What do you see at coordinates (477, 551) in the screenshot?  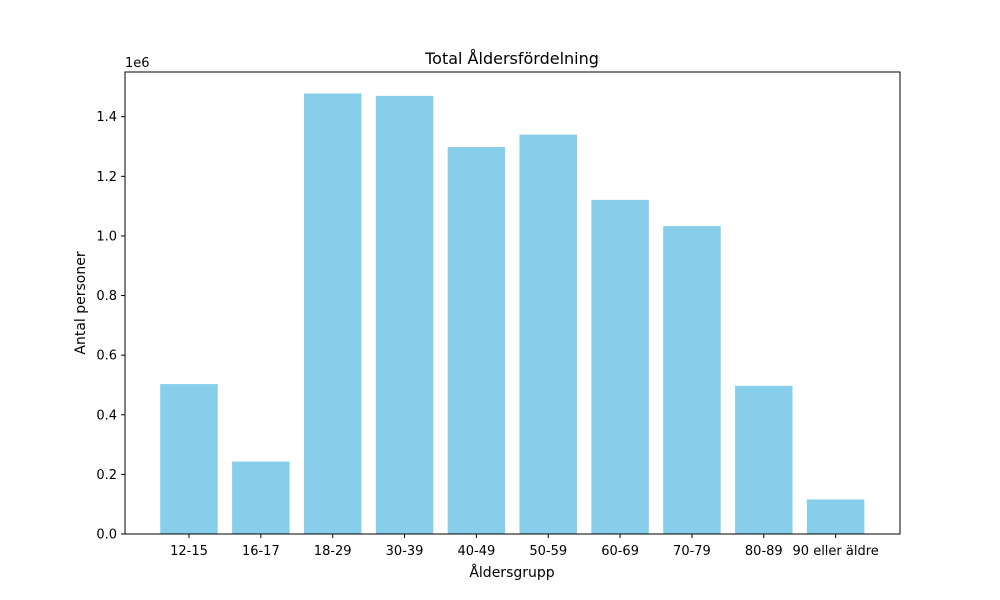 I see `x-tick-label: 40-49` at bounding box center [477, 551].